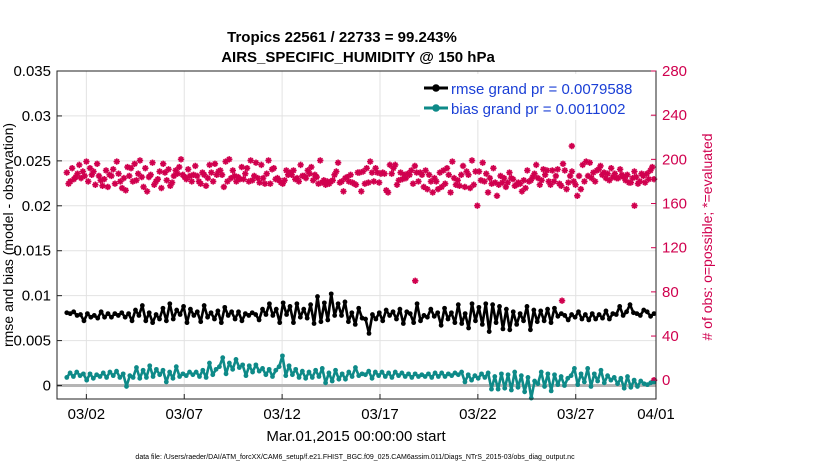  Describe the element at coordinates (342, 37) in the screenshot. I see `chart-title-line1: Tropics 22561 / 22733 = 99.243%` at that location.